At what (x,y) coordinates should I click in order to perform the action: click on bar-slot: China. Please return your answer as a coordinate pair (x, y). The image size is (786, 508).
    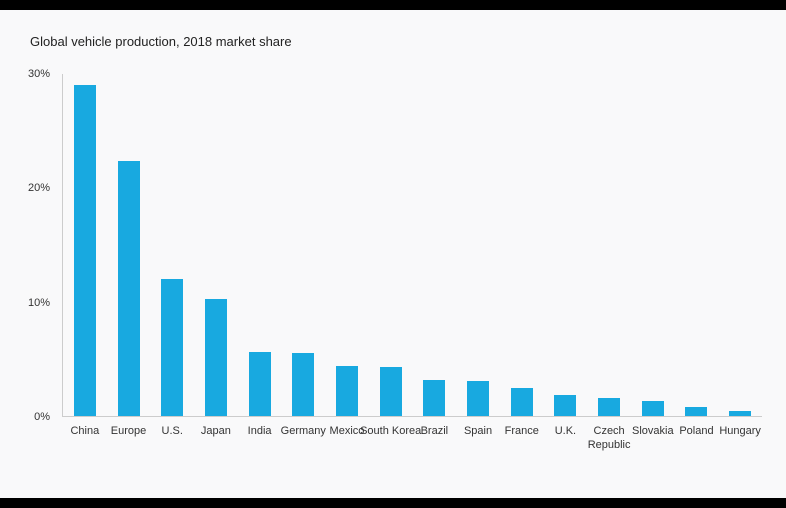
    Looking at the image, I should click on (85, 255).